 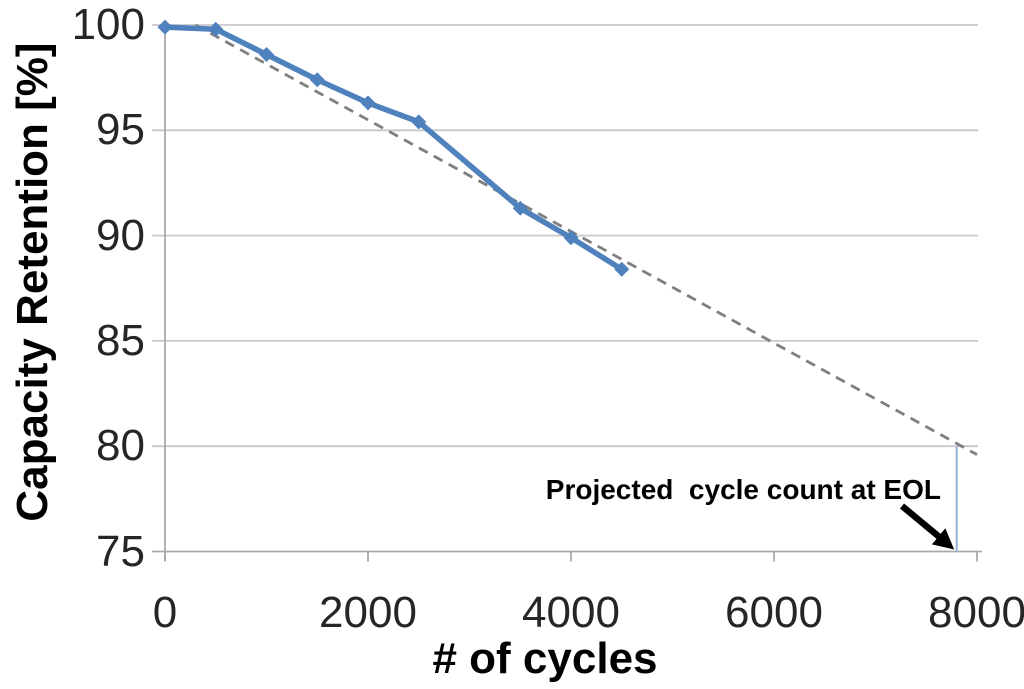 I want to click on y-tick-label-80: 80, so click(x=120, y=446).